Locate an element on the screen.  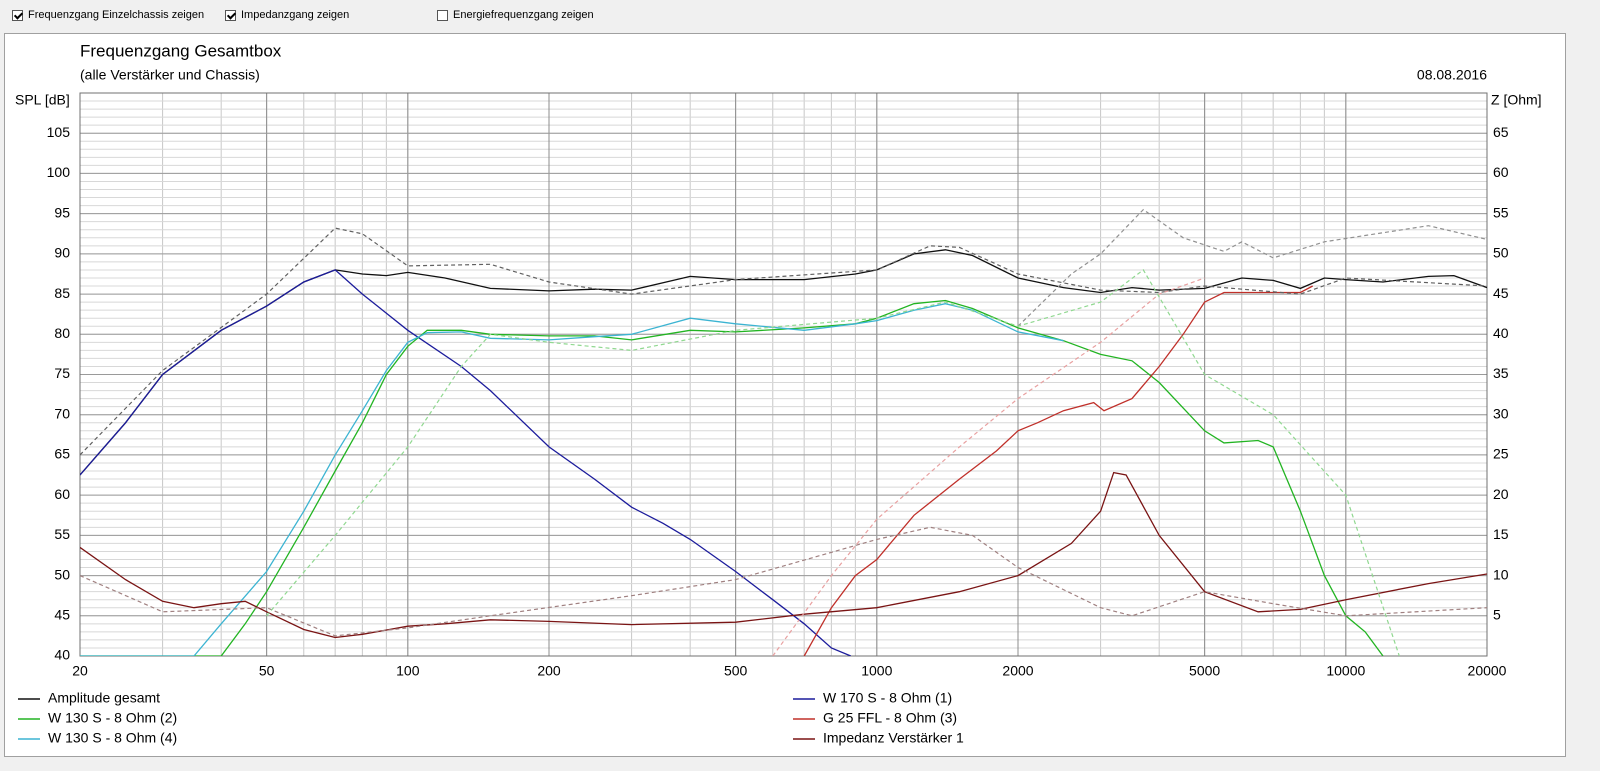
y-tick-label: 105 is located at coordinates (59, 132).